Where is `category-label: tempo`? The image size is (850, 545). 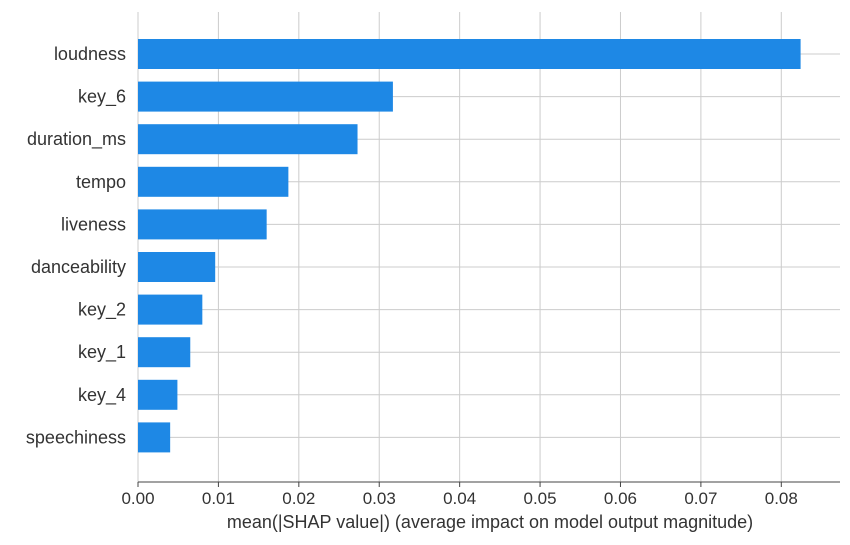
category-label: tempo is located at coordinates (101, 182).